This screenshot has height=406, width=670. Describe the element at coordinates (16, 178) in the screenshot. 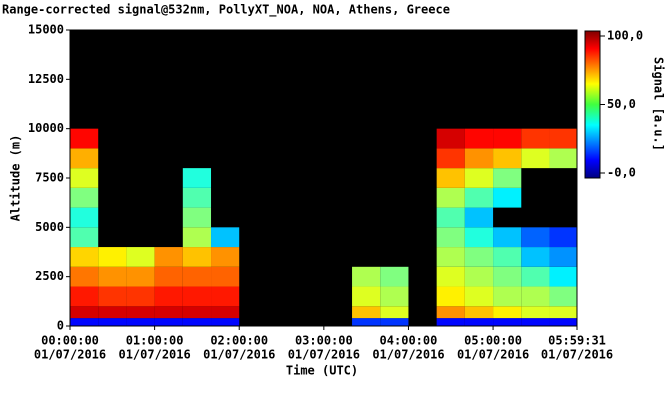

I see `y-axis-label: Altitude (m)` at that location.